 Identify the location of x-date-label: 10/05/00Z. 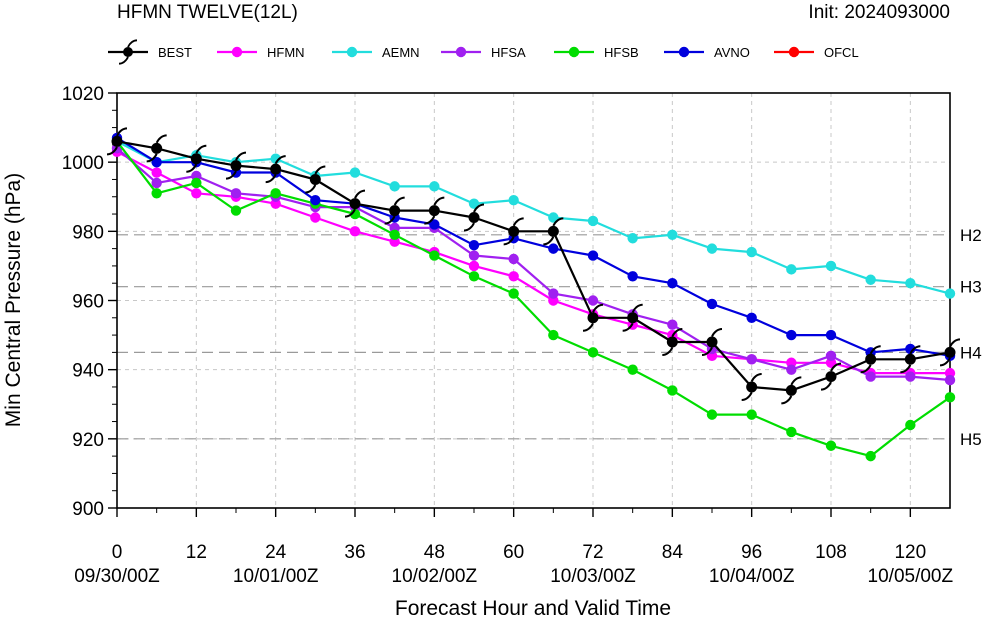
(911, 576).